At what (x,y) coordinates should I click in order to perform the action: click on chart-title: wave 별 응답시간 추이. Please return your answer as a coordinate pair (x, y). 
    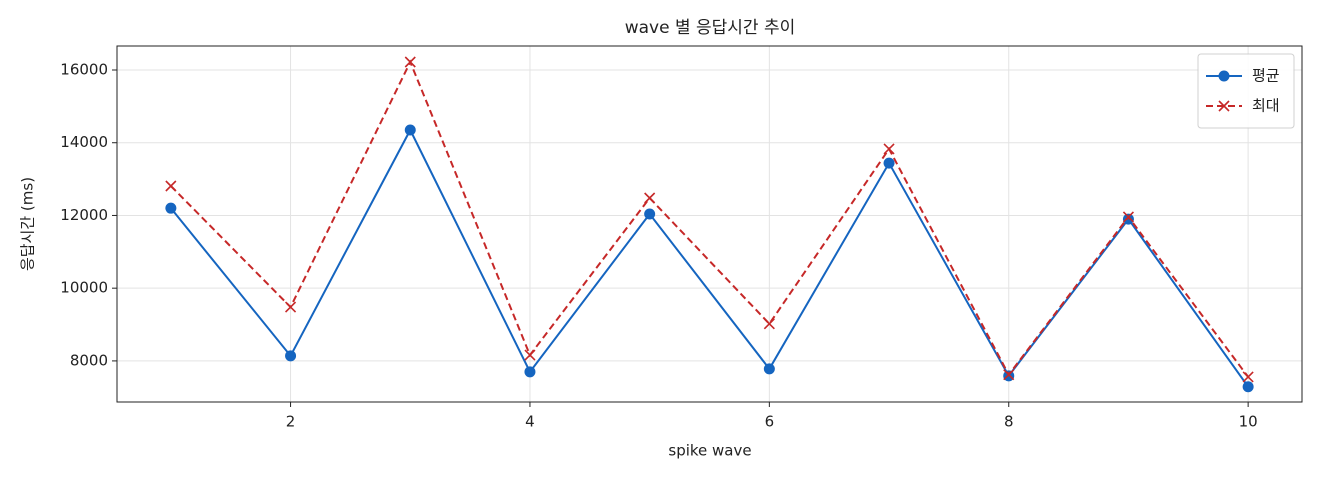
    Looking at the image, I should click on (710, 28).